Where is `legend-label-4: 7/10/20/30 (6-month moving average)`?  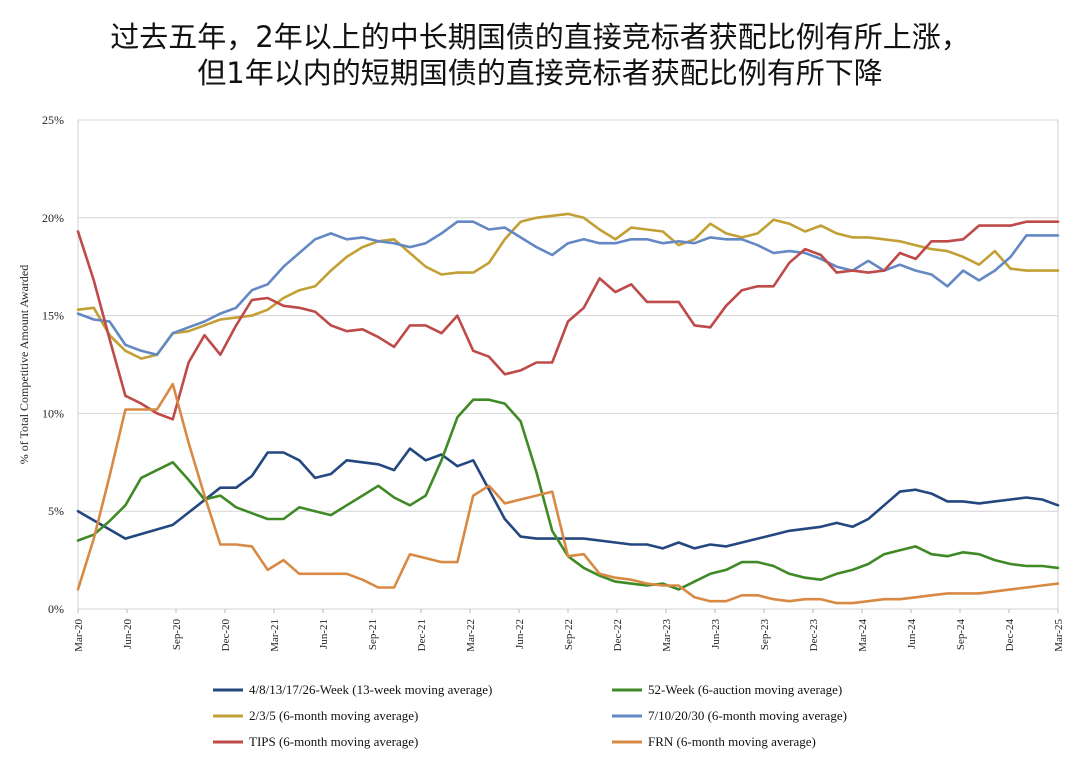
legend-label-4: 7/10/20/30 (6-month moving average) is located at coordinates (747, 715).